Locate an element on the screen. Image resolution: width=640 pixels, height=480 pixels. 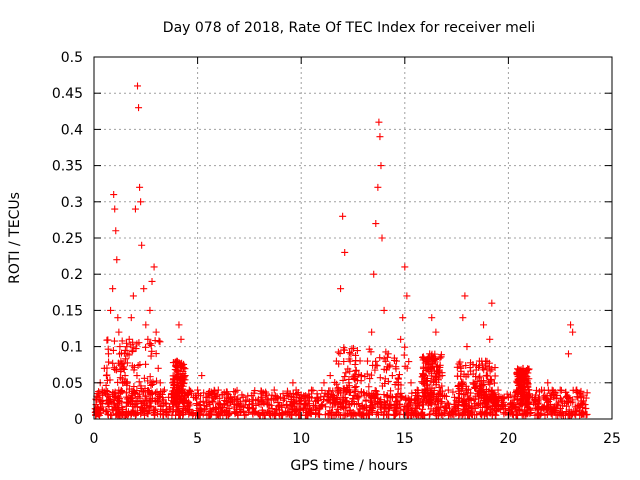
x-tick-label: 25 is located at coordinates (612, 439).